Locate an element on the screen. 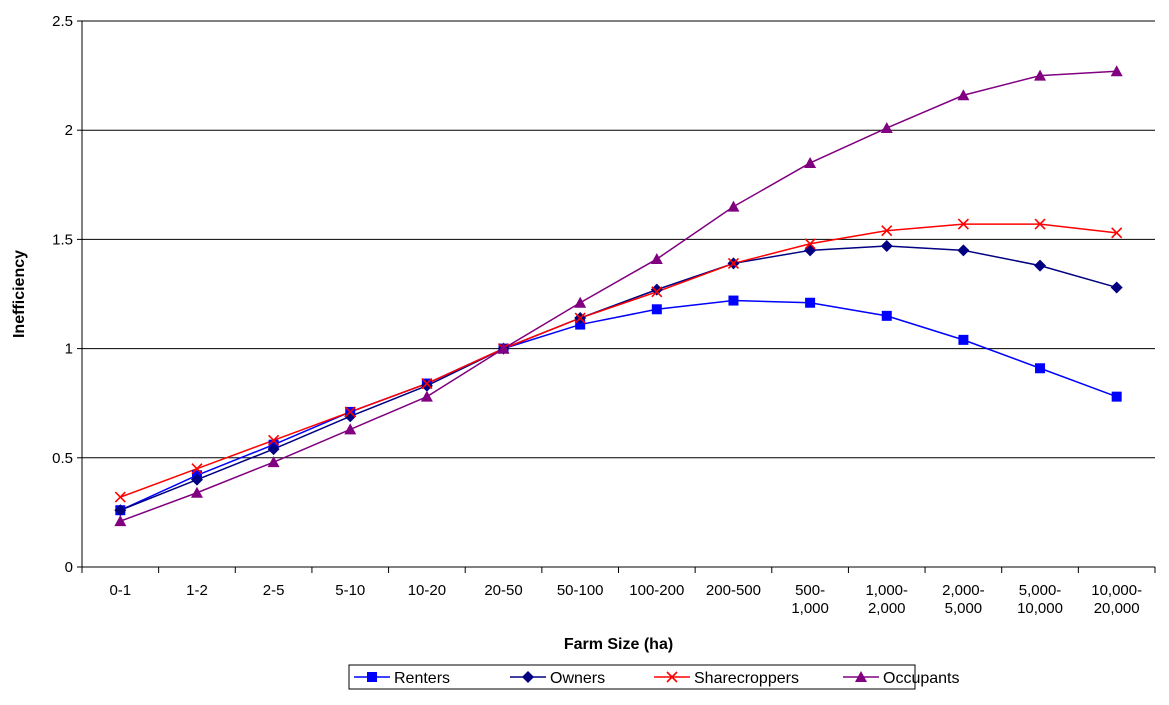 This screenshot has height=705, width=1169. x-tick-label: 1,000-2,000 is located at coordinates (886, 599).